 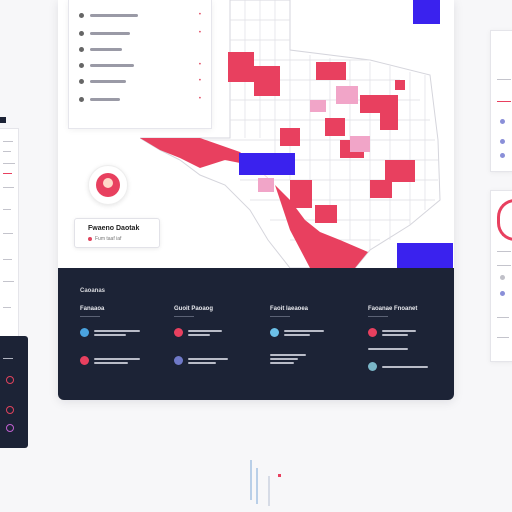 I want to click on footer-column-4: Faoanae Fnoanet, so click(x=413, y=338).